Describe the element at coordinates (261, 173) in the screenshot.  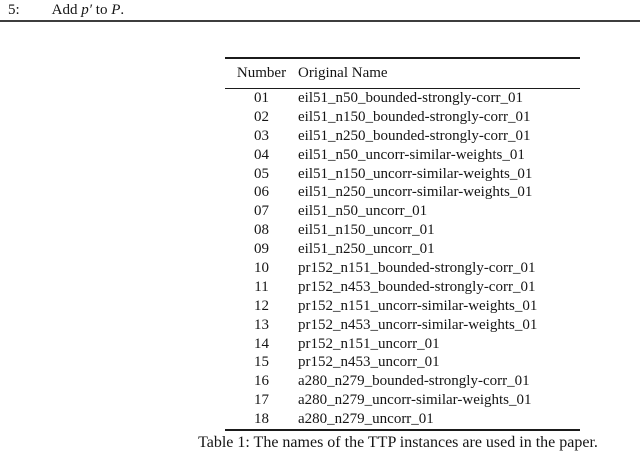
I see `row-number-cell: 05` at that location.